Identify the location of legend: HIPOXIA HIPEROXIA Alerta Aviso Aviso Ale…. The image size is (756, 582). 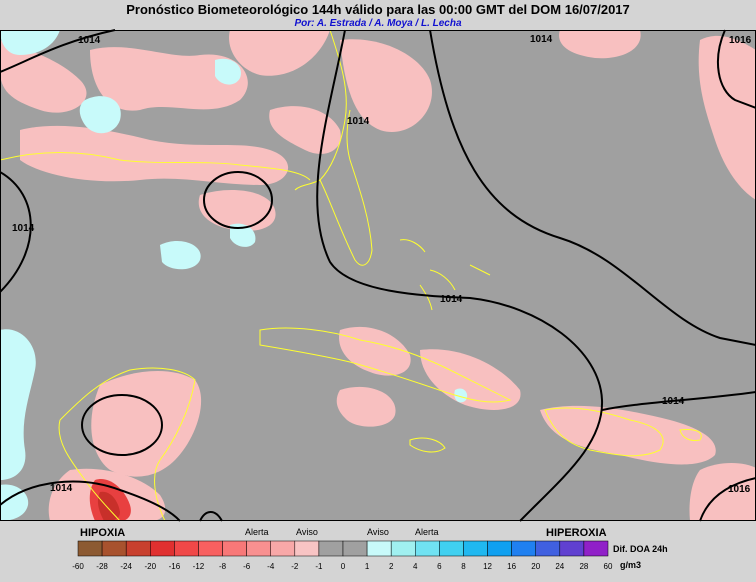
(369, 549).